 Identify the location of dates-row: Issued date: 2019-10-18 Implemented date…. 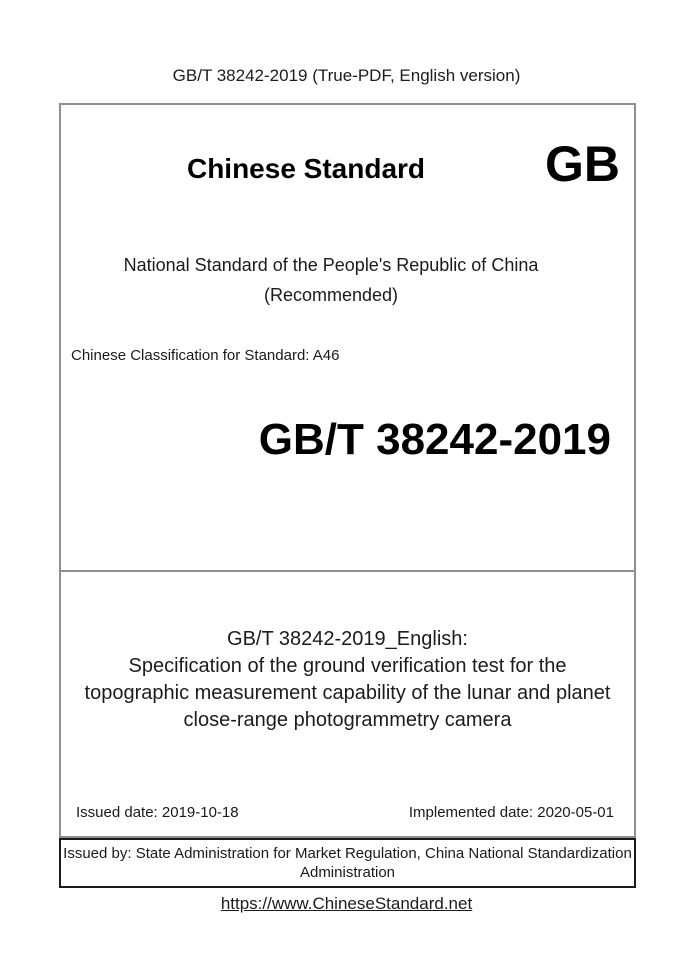
(347, 813).